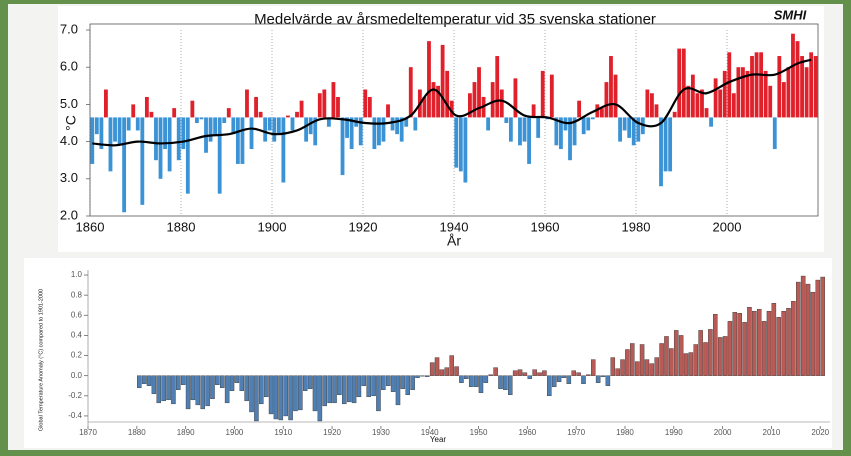 The height and width of the screenshot is (456, 851). I want to click on y-tick-label: -0.4, so click(75, 415).